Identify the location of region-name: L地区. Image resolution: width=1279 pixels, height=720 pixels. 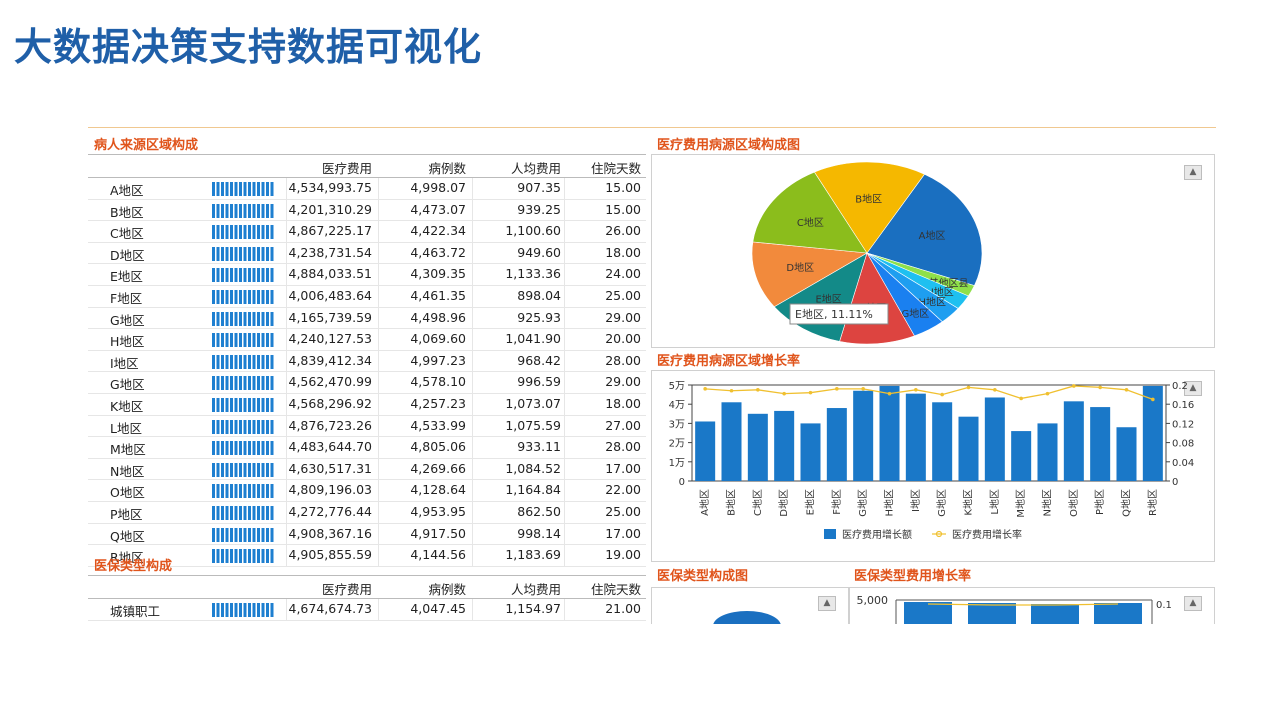
(126, 428).